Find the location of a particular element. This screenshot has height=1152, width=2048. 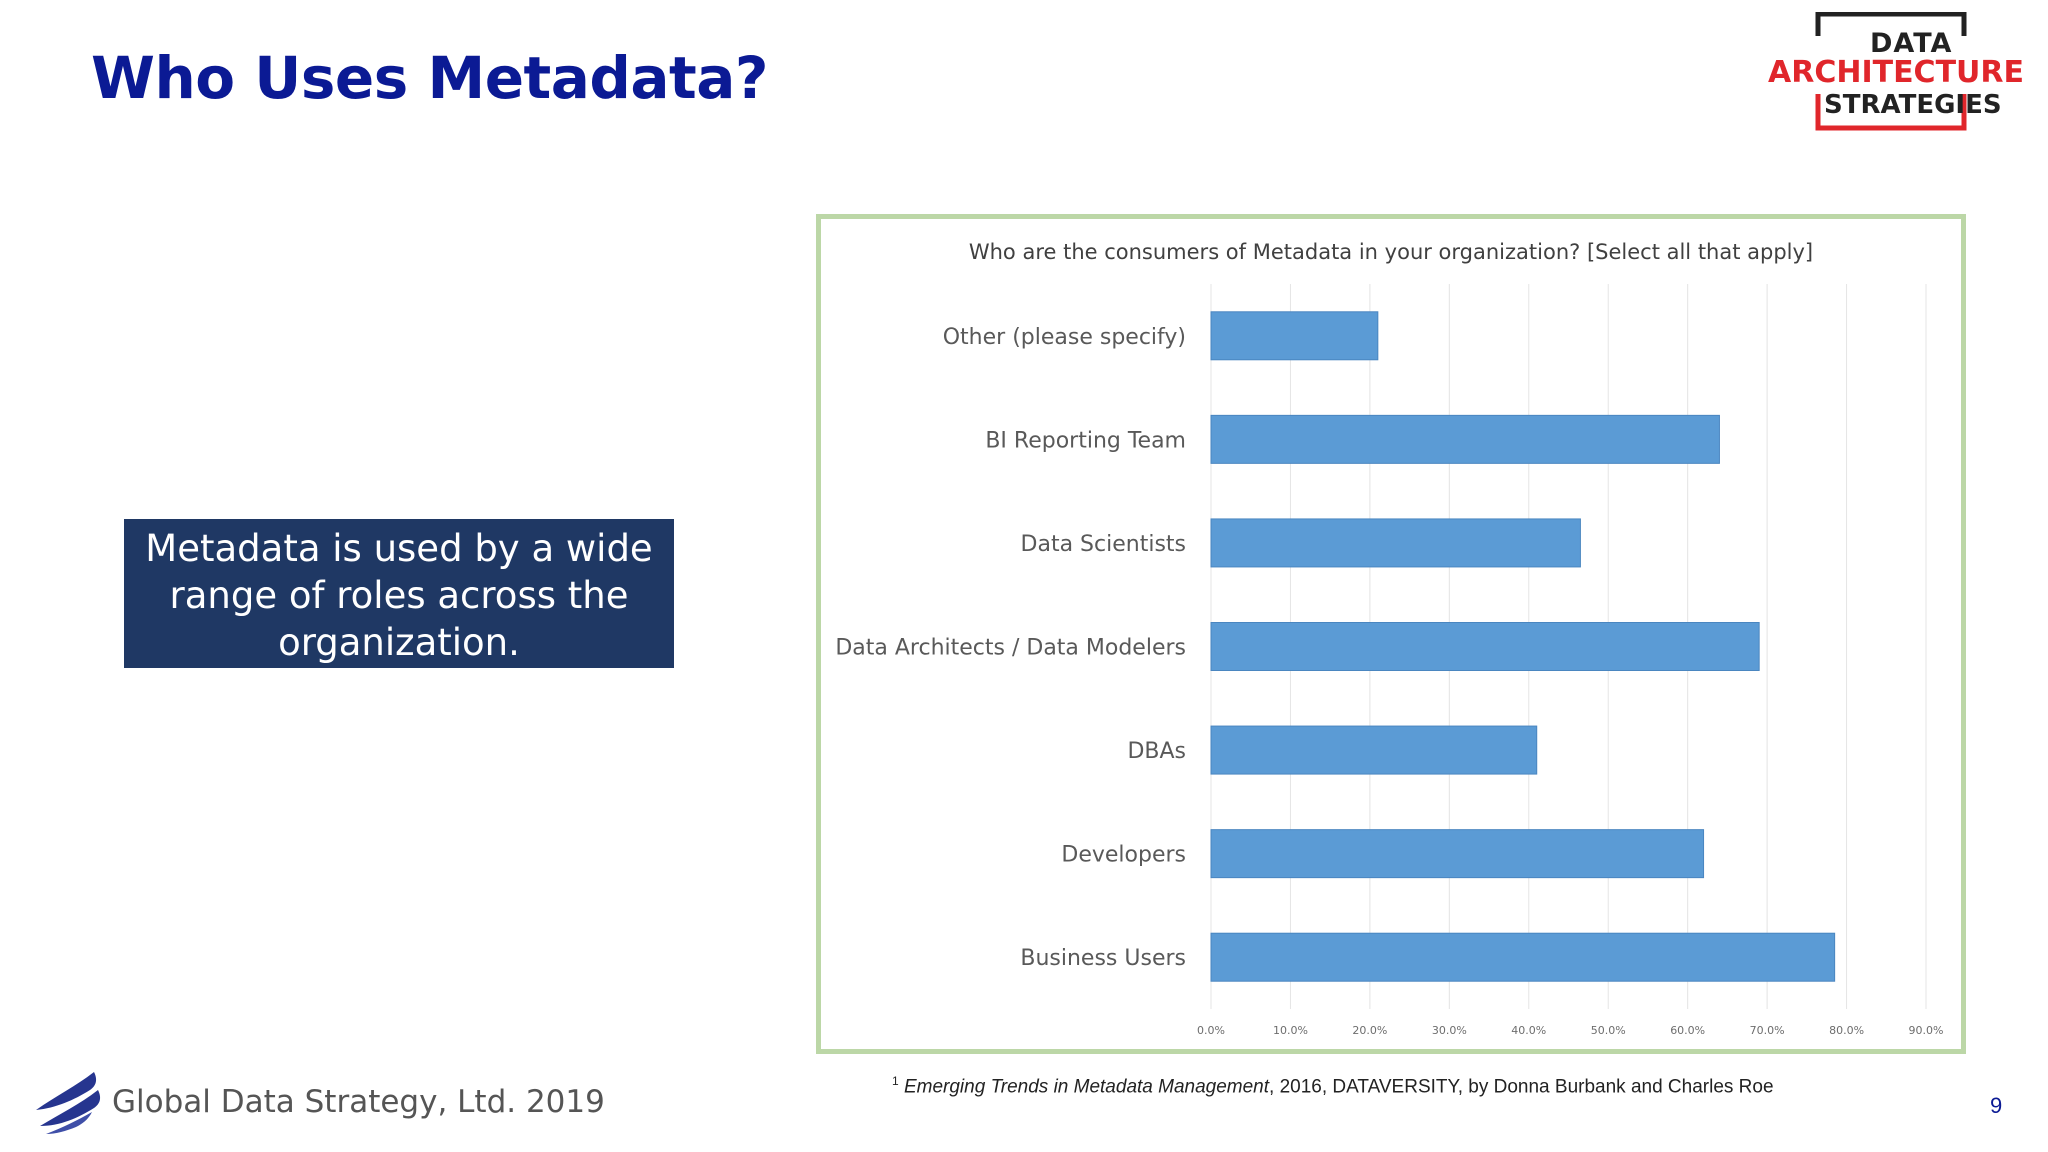

category-label: Data Scientists is located at coordinates (1103, 544).